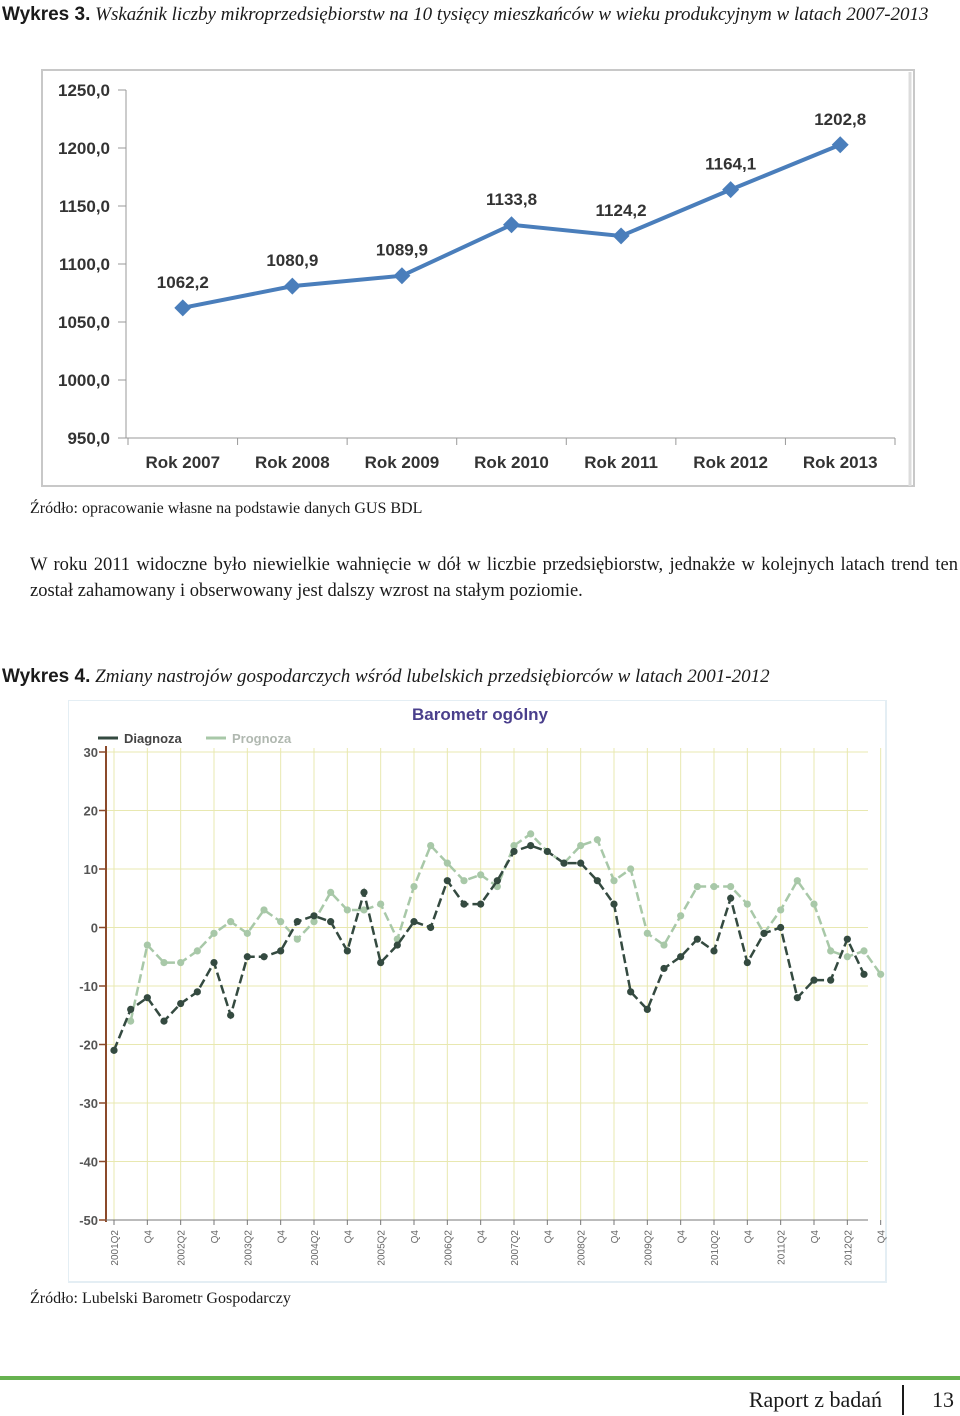 This screenshot has width=960, height=1416. I want to click on chart2-x-label: 2007Q2, so click(515, 1248).